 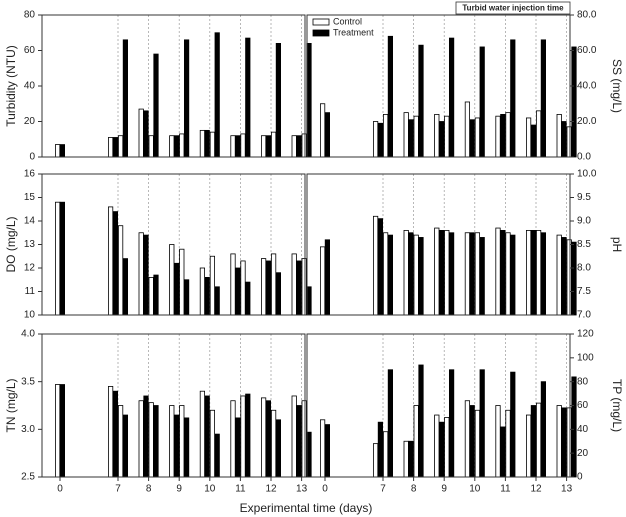 What do you see at coordinates (617, 86) in the screenshot?
I see `y-axis-title: SS (mg/L)` at bounding box center [617, 86].